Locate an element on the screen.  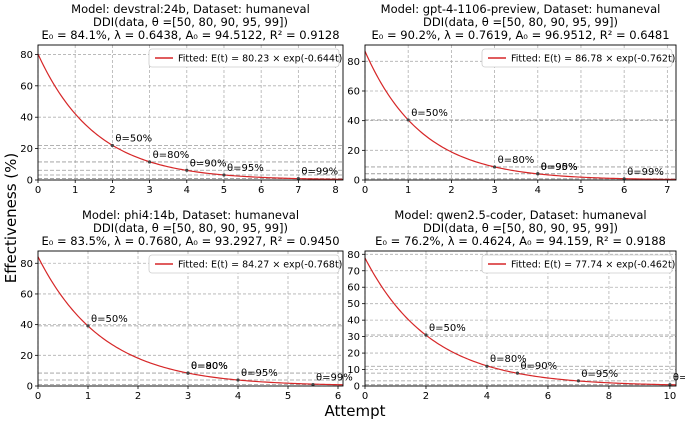
legend-label: Fitted: E(t) = 84.27 × exp(-0.768t) is located at coordinates (260, 265).